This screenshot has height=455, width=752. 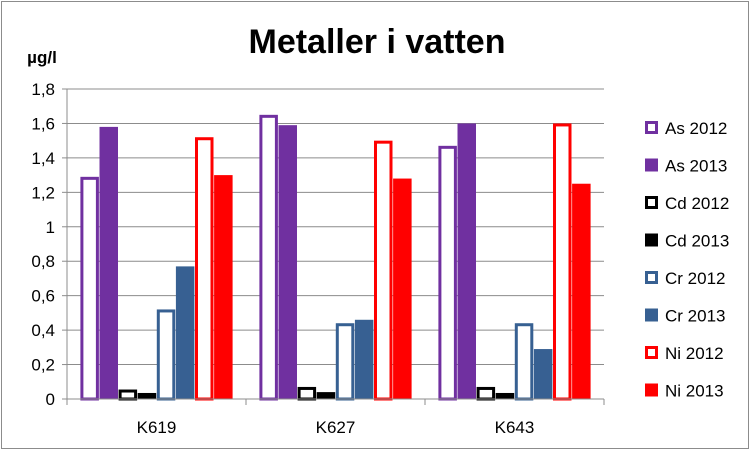 What do you see at coordinates (43, 192) in the screenshot?
I see `y-tick-label: 1,2` at bounding box center [43, 192].